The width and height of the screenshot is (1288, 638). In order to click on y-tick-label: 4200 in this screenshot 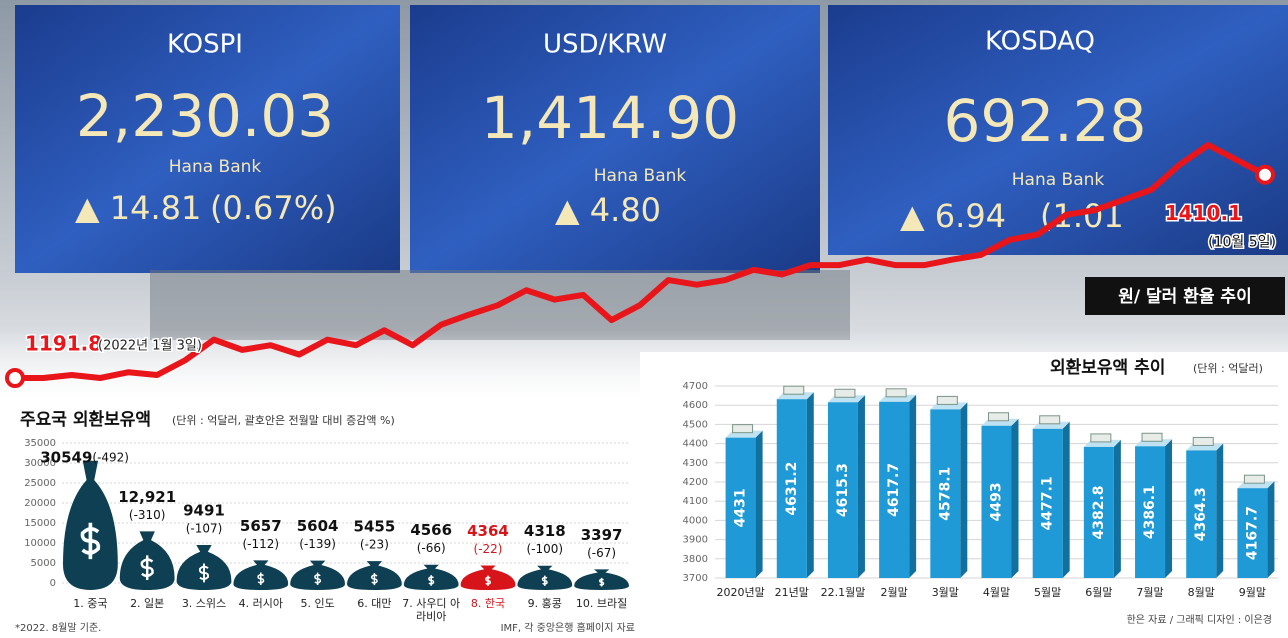, I will do `click(695, 482)`.